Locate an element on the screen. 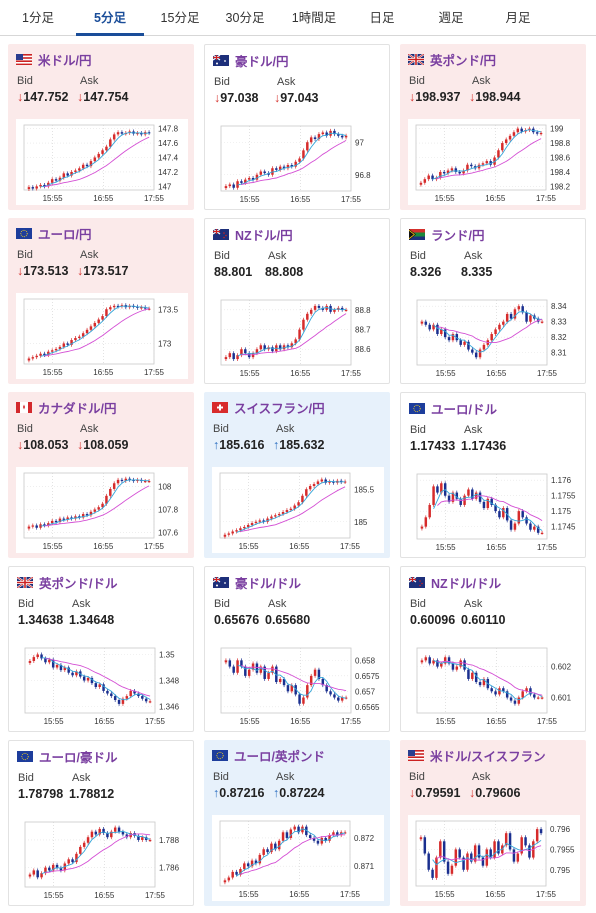 This screenshot has height=913, width=596. pair-header: ユーロ/ドル is located at coordinates (453, 408).